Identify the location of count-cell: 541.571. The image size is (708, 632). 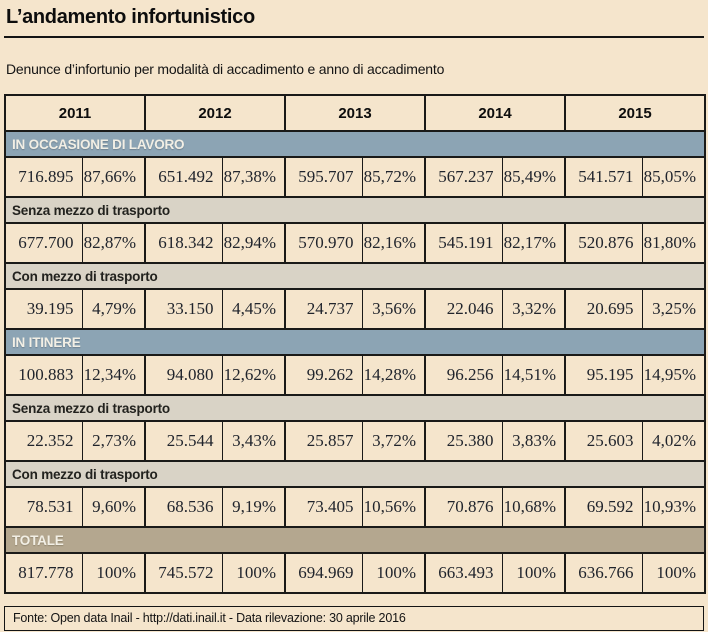
(603, 176).